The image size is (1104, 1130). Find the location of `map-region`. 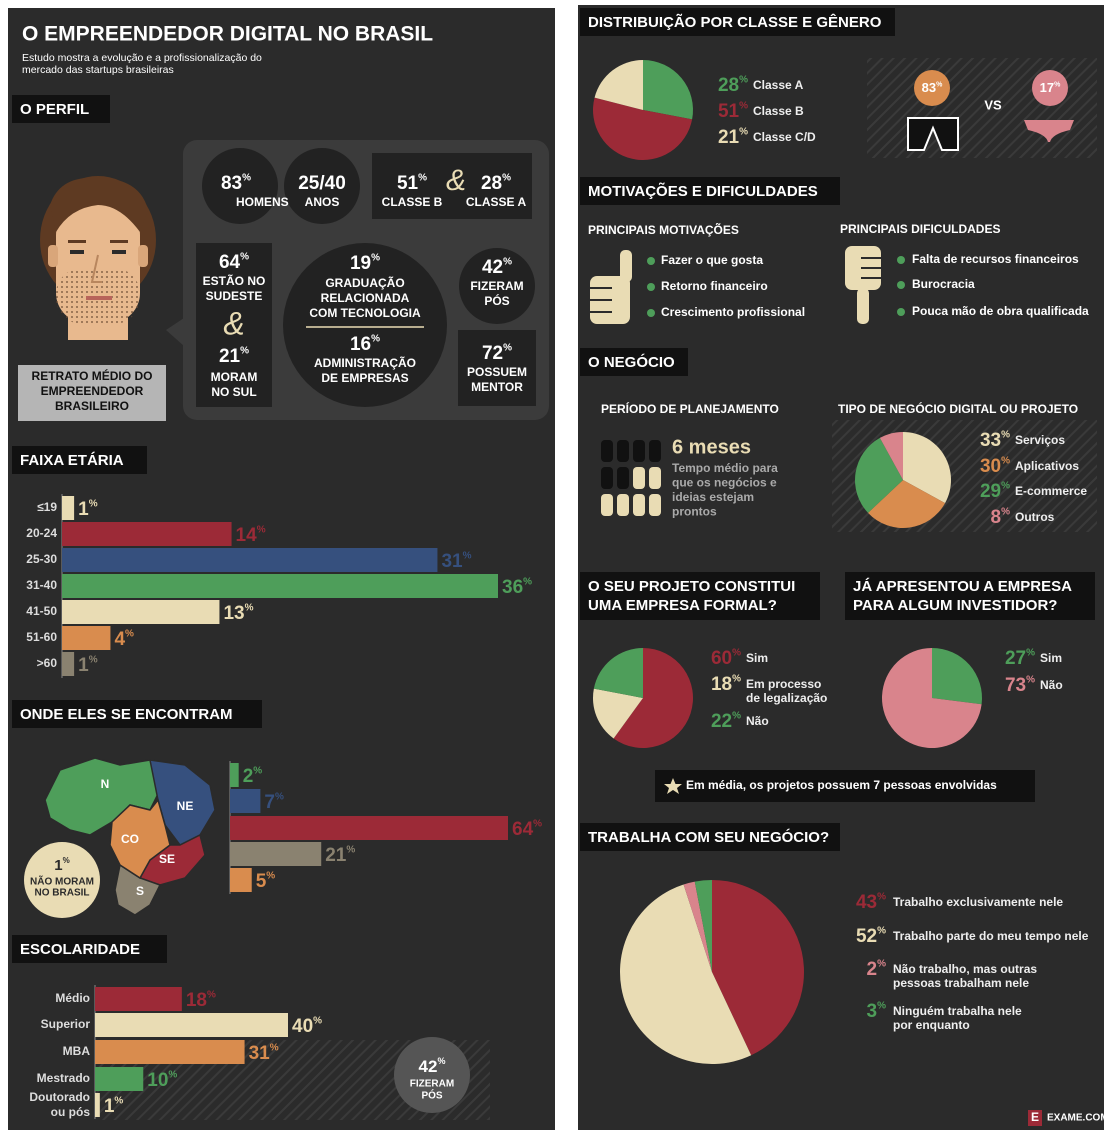

map-region is located at coordinates (140, 839).